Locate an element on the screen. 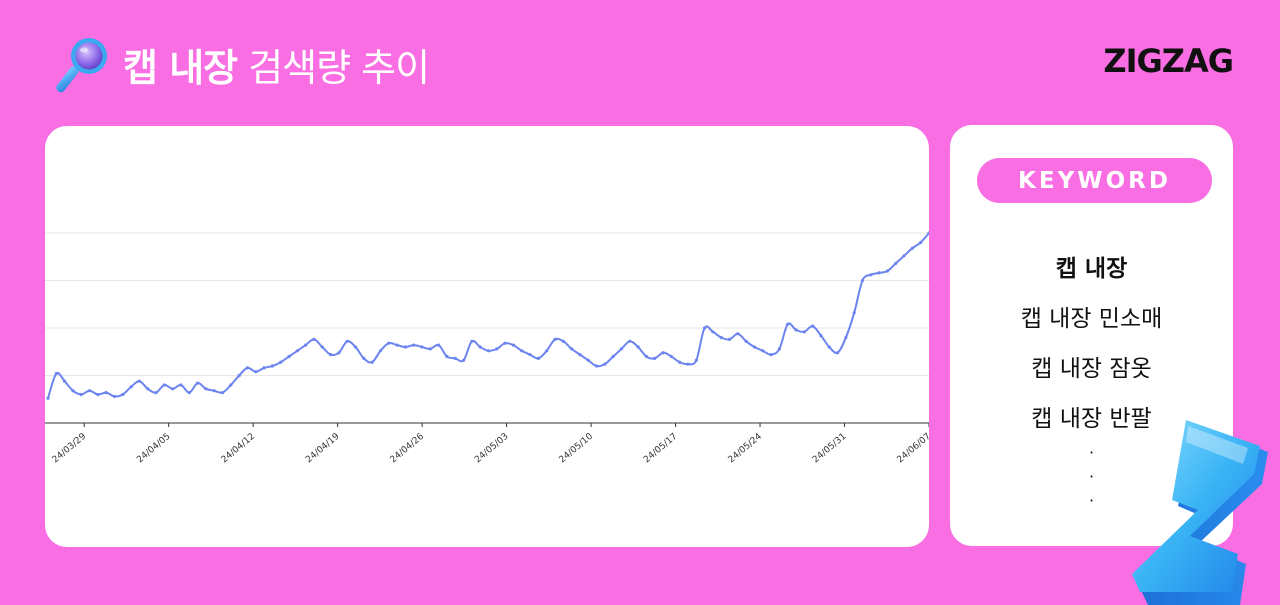 Image resolution: width=1280 pixels, height=605 pixels. title-keyword: 캡 내장 is located at coordinates (180, 67).